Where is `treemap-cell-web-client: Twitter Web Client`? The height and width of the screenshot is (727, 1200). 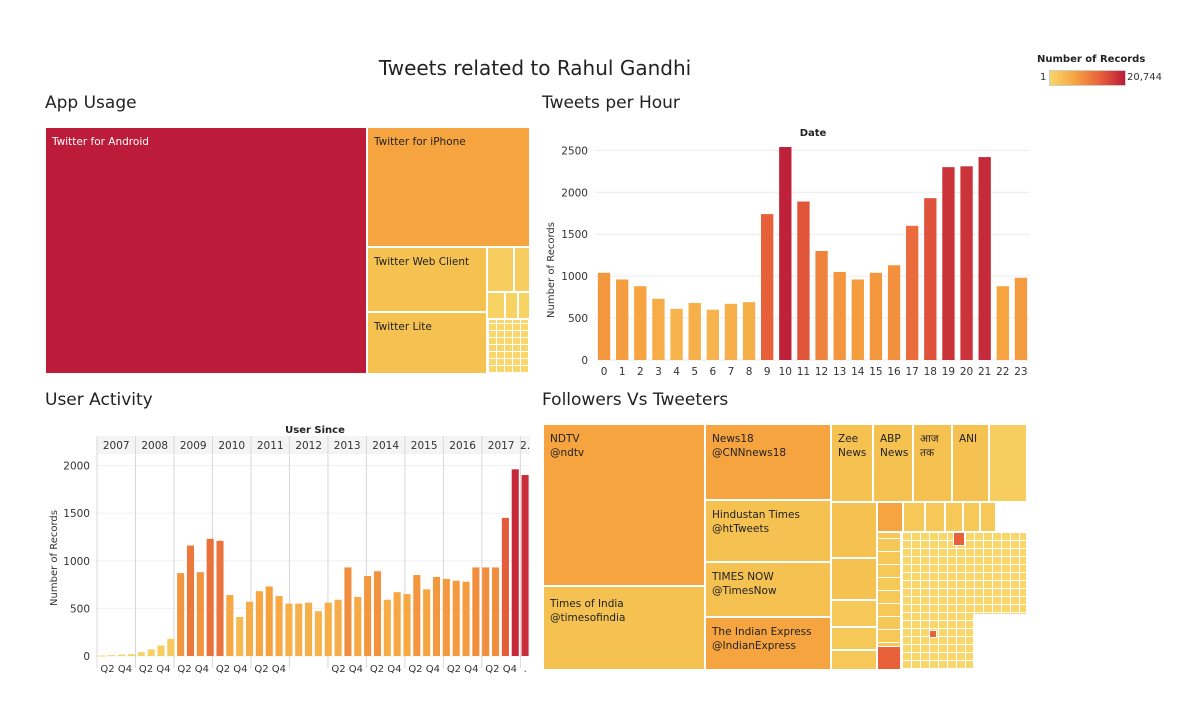 treemap-cell-web-client: Twitter Web Client is located at coordinates (427, 279).